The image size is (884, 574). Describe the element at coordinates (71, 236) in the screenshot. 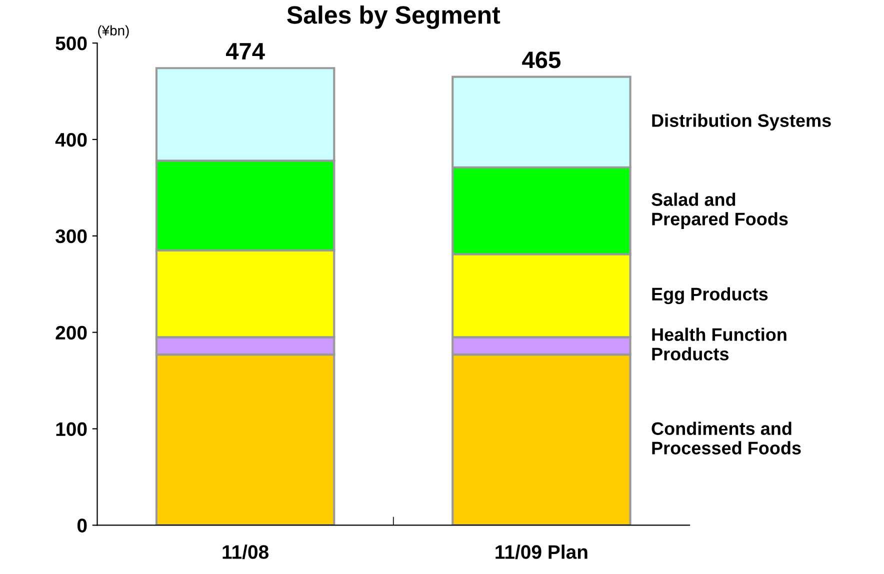

I see `y-tick-label: 300` at that location.